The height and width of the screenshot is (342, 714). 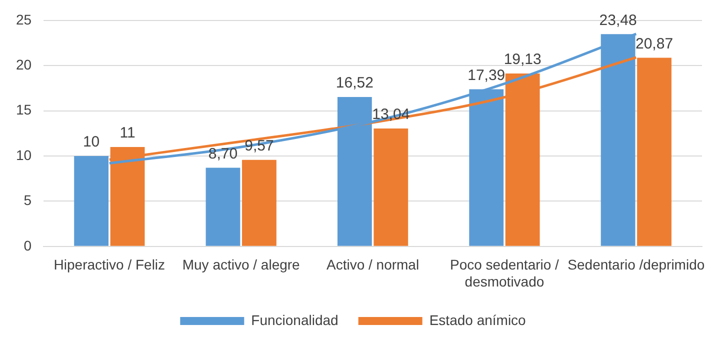 I want to click on x-tick-label: Activo / normal, so click(x=373, y=264).